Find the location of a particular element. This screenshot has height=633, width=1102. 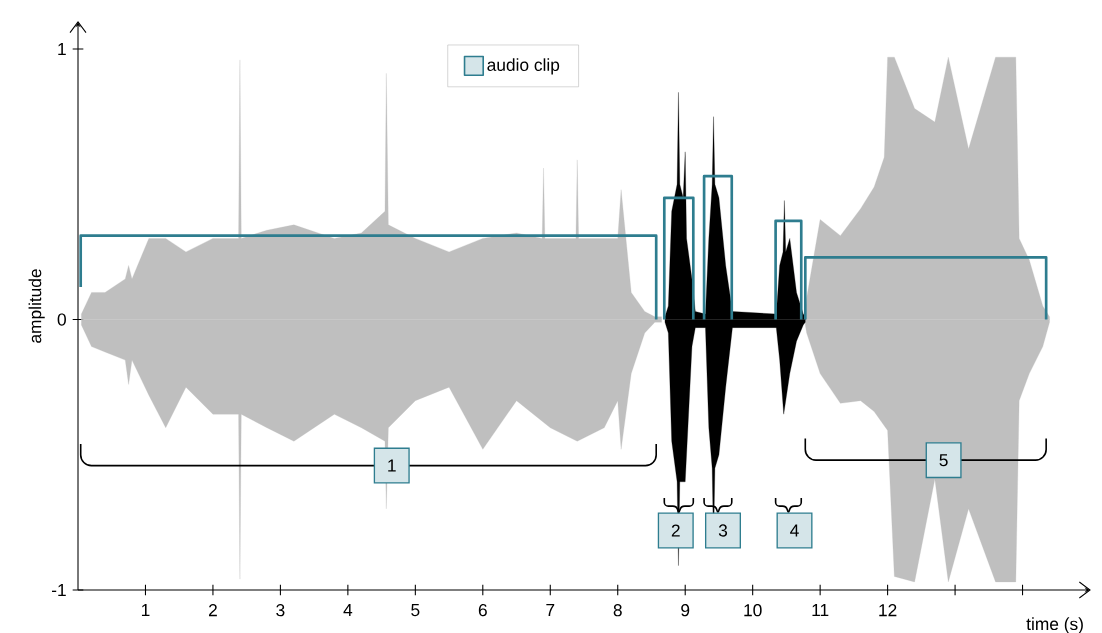

x-tick-label: 2 is located at coordinates (213, 610).